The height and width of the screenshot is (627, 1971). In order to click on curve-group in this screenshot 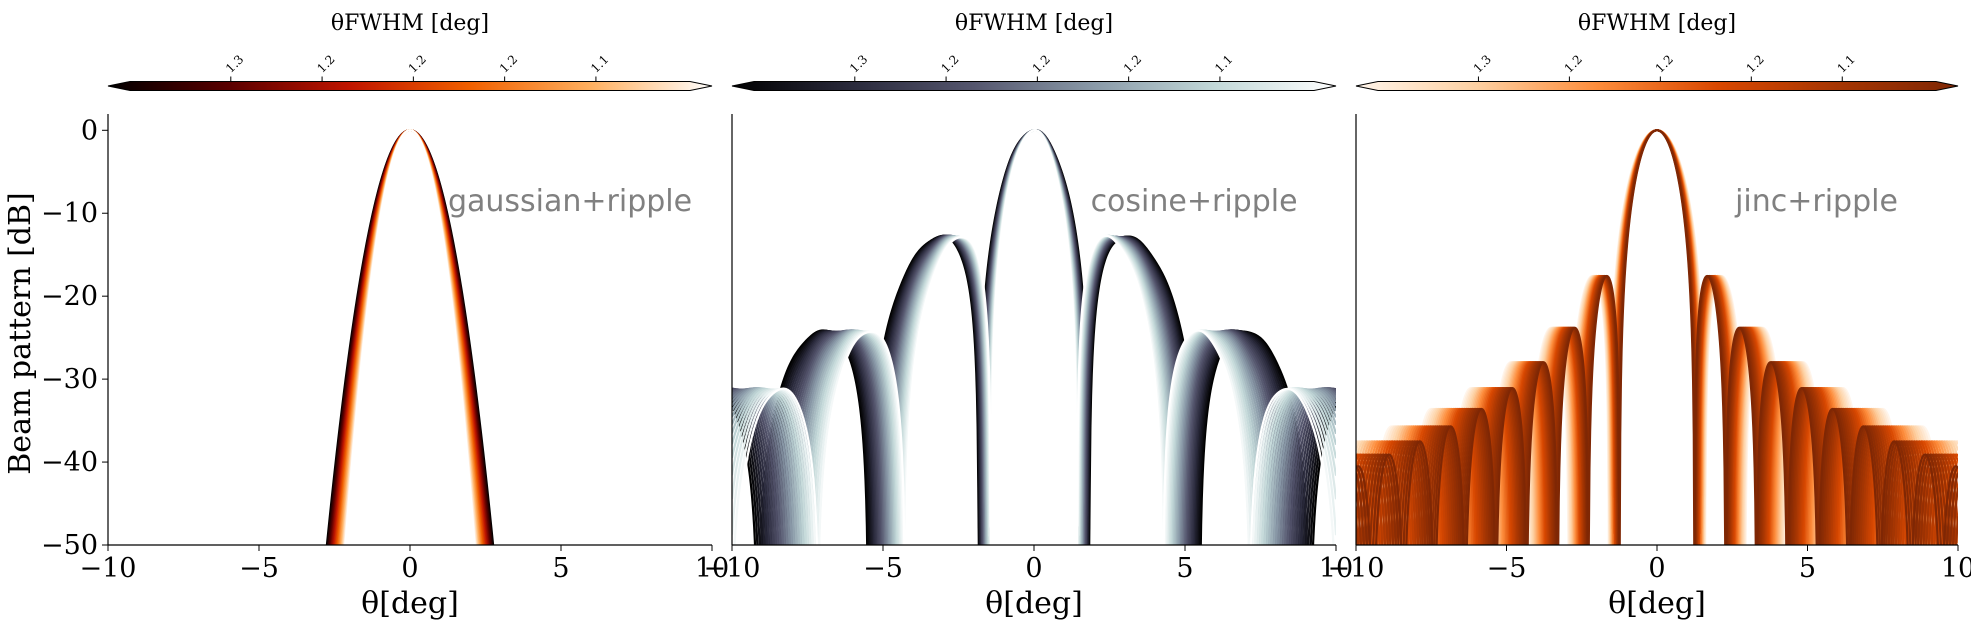, I will do `click(410, 337)`.